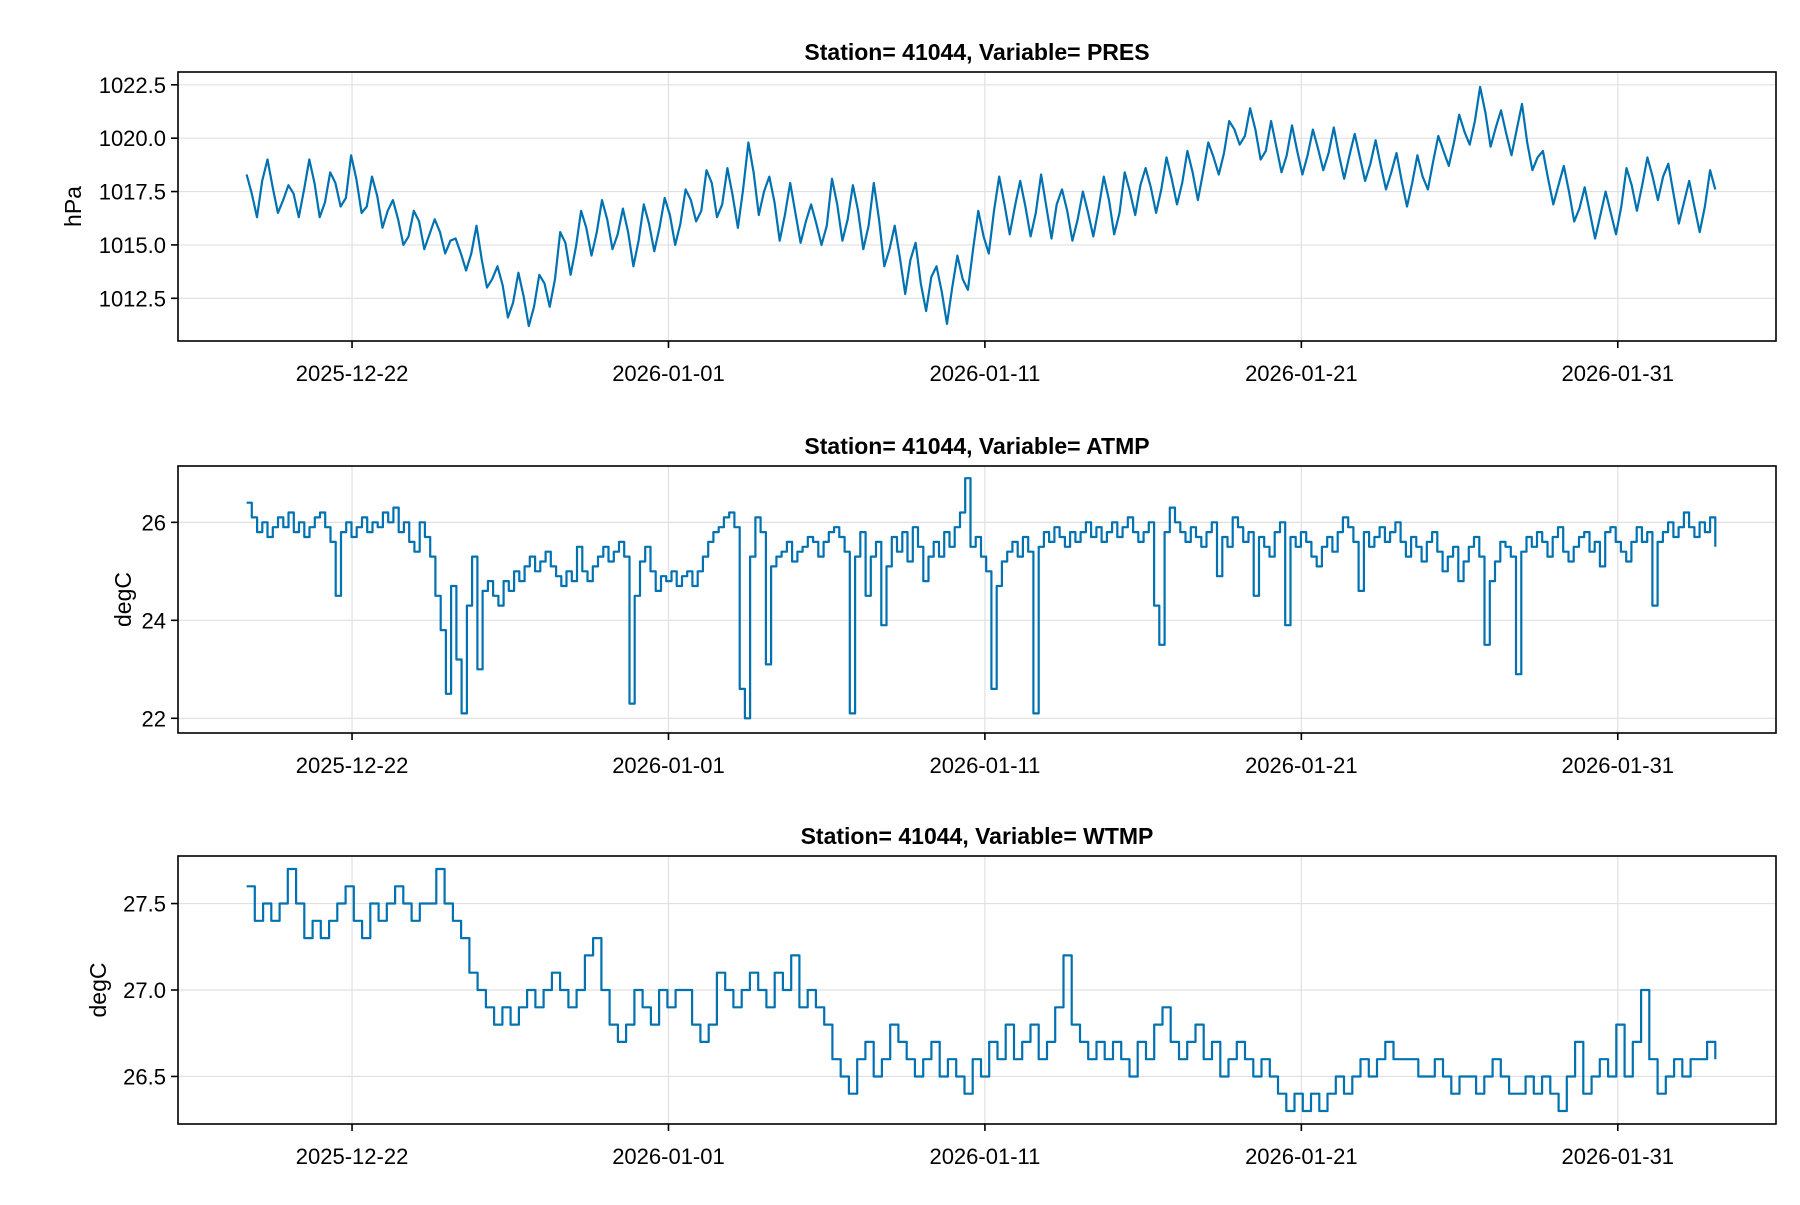  What do you see at coordinates (977, 836) in the screenshot?
I see `chart-title: Station= 41044, Variable= WTMP` at bounding box center [977, 836].